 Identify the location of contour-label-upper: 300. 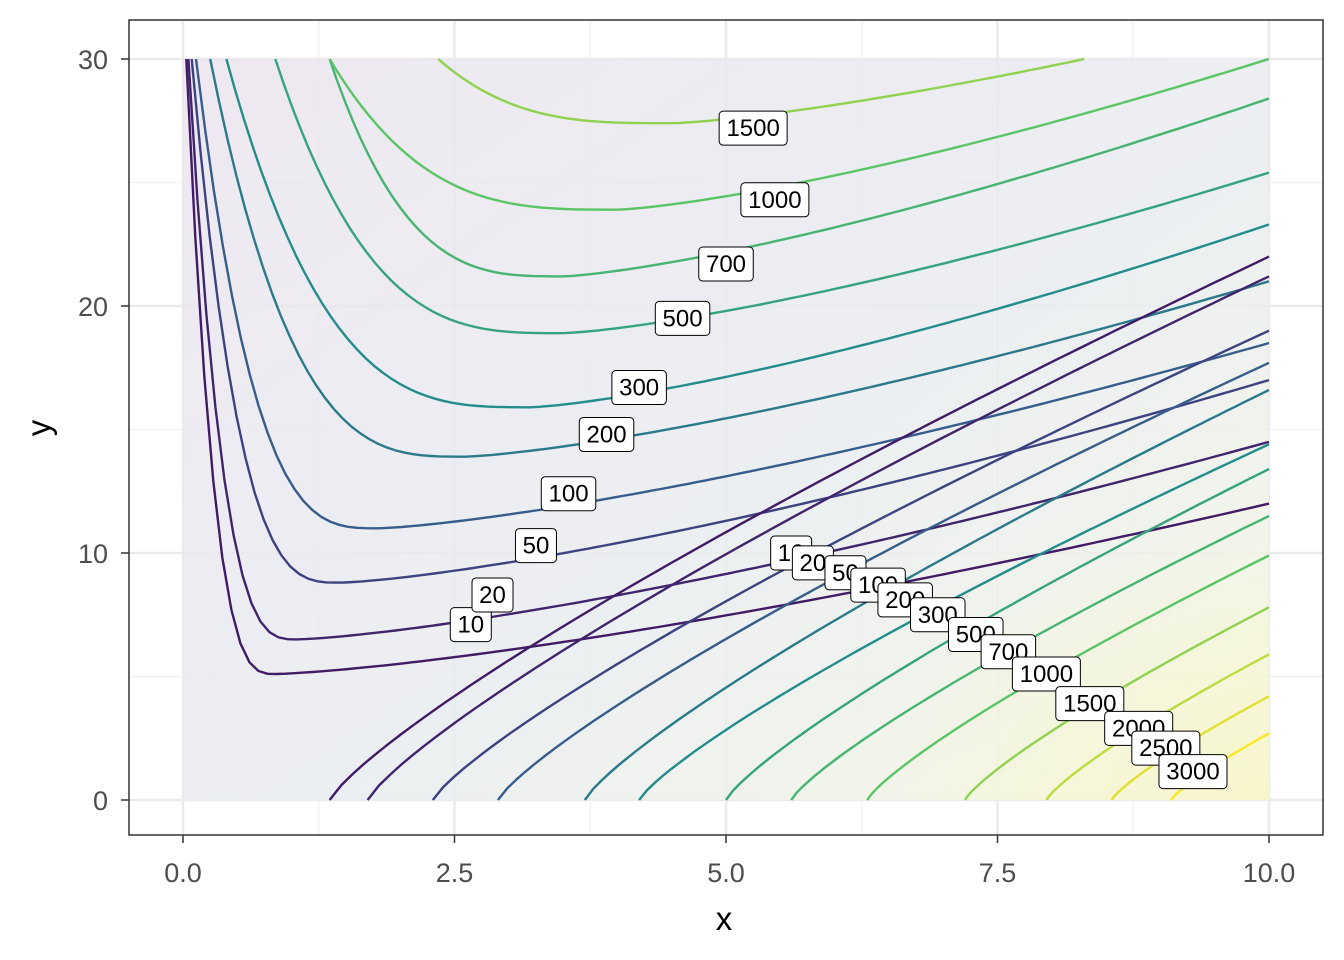
(639, 388).